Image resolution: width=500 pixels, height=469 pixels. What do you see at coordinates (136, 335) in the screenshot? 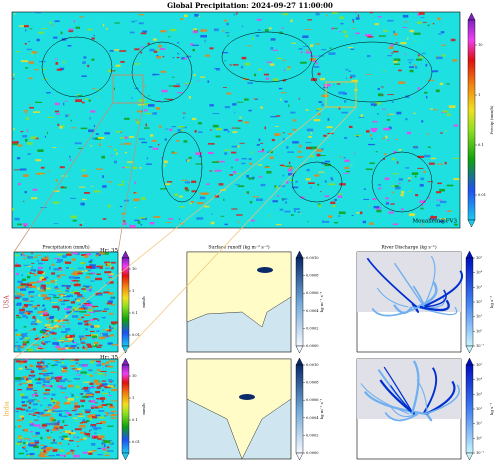
I see `colorbar-tick-label: 0.01` at bounding box center [136, 335].